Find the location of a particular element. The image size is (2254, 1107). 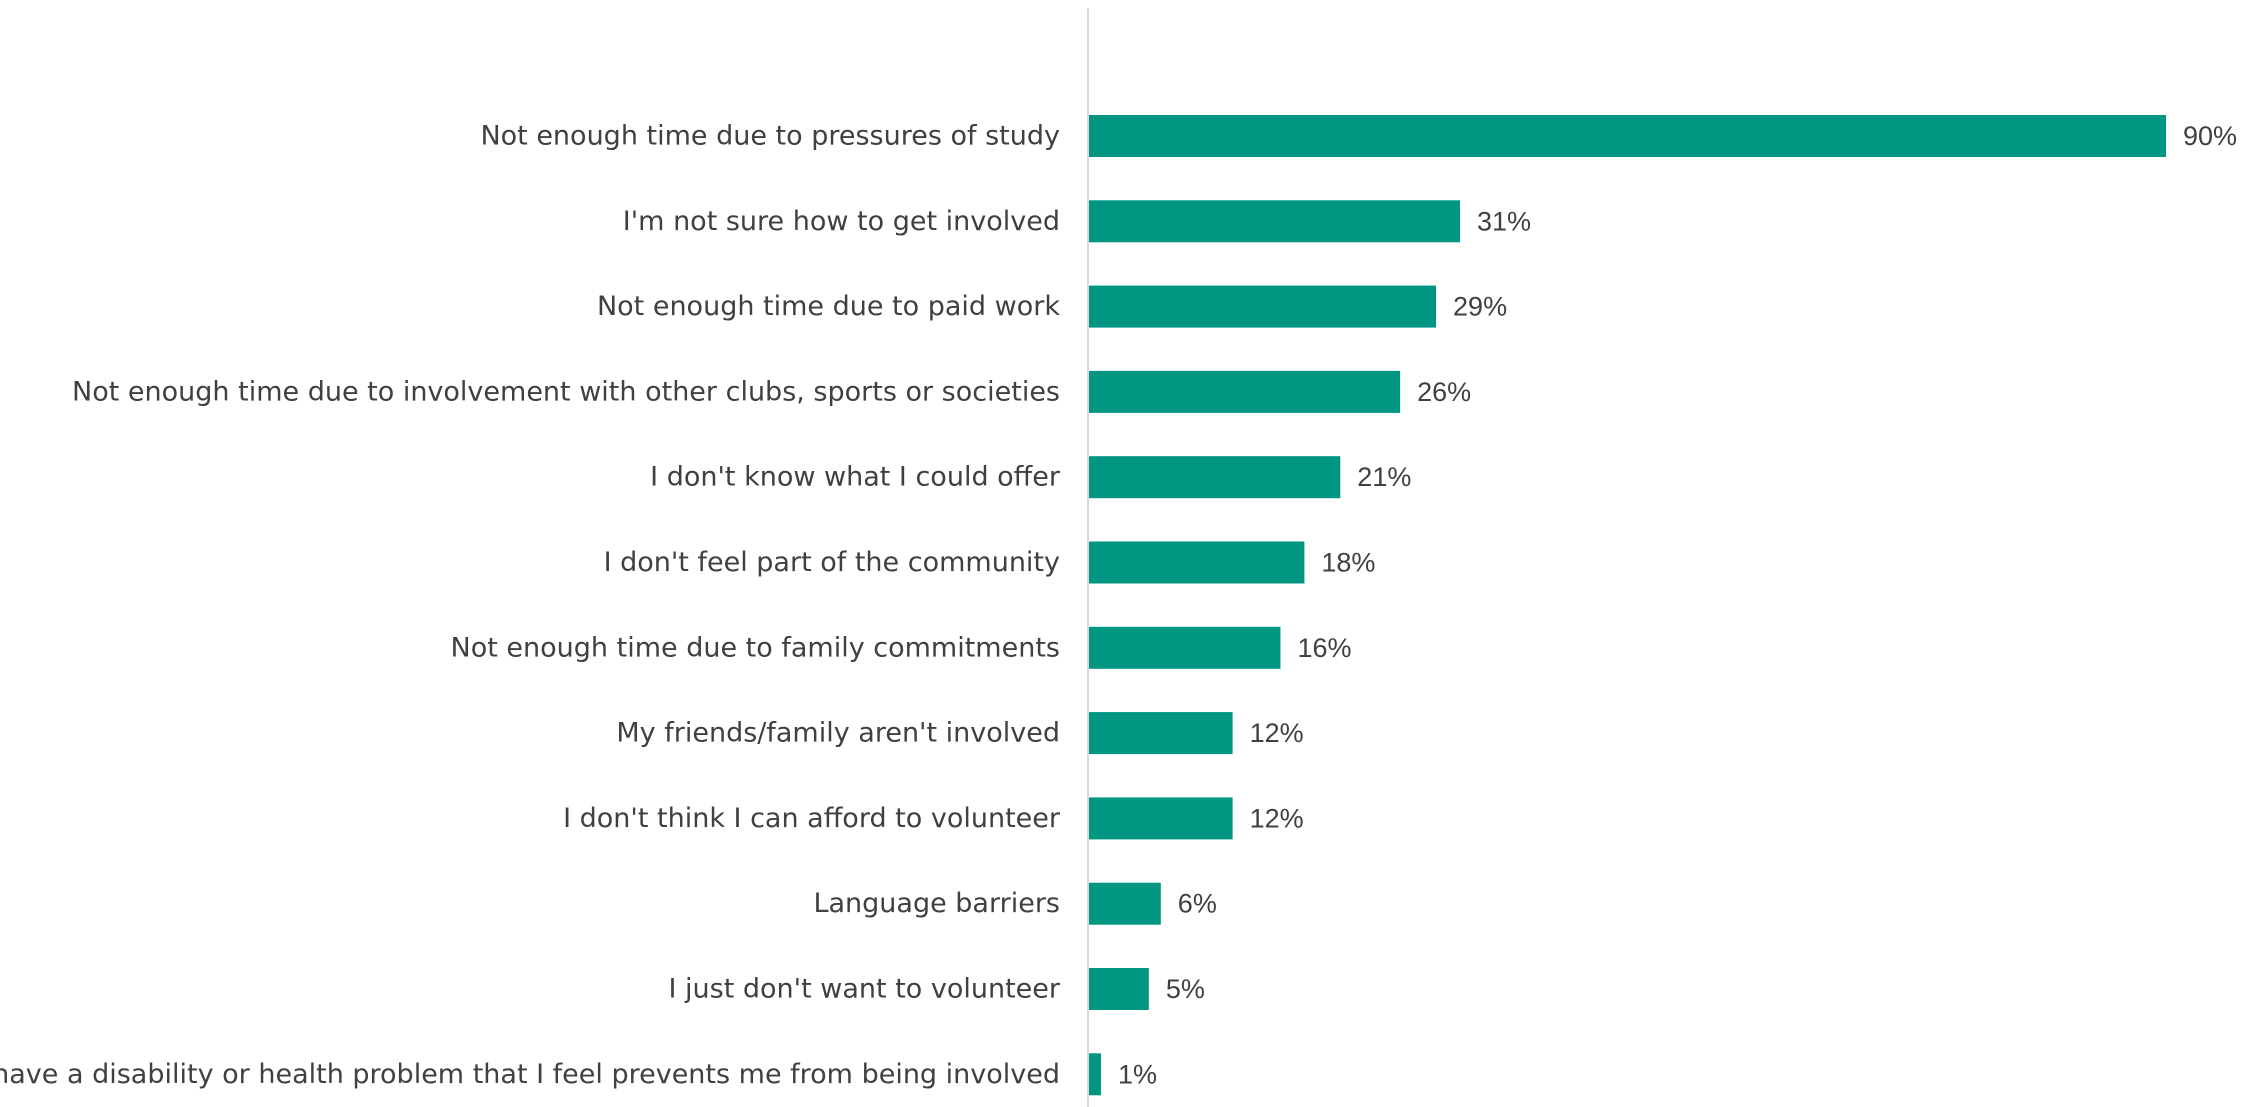

value-label: 5% is located at coordinates (1185, 989).